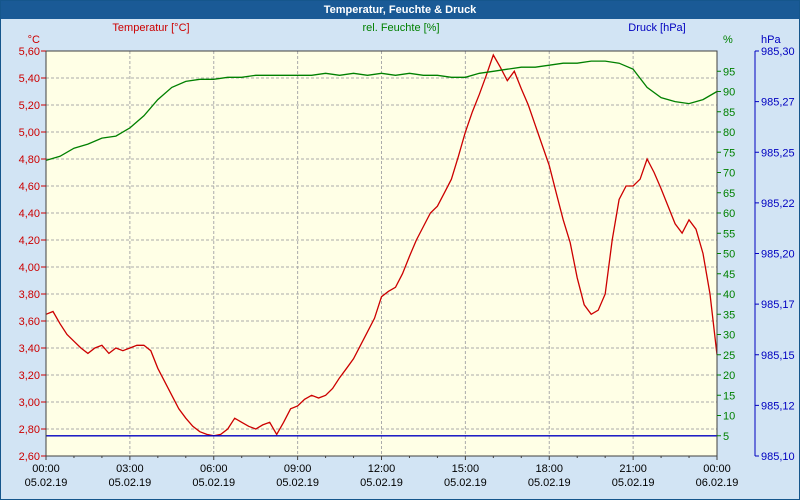 Image resolution: width=800 pixels, height=500 pixels. I want to click on svg-text: 3,00, so click(29, 403).